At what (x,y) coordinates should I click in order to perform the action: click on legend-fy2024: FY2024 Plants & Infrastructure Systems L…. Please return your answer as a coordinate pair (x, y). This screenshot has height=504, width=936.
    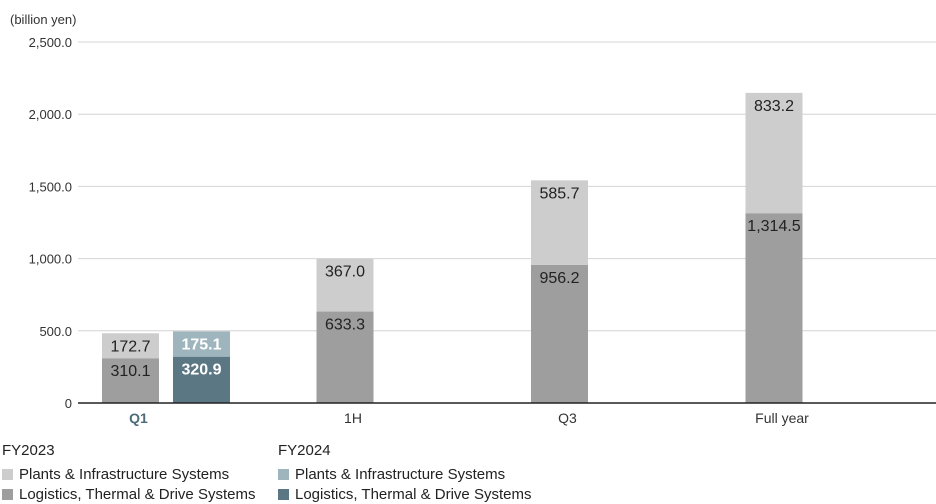
    Looking at the image, I should click on (404, 473).